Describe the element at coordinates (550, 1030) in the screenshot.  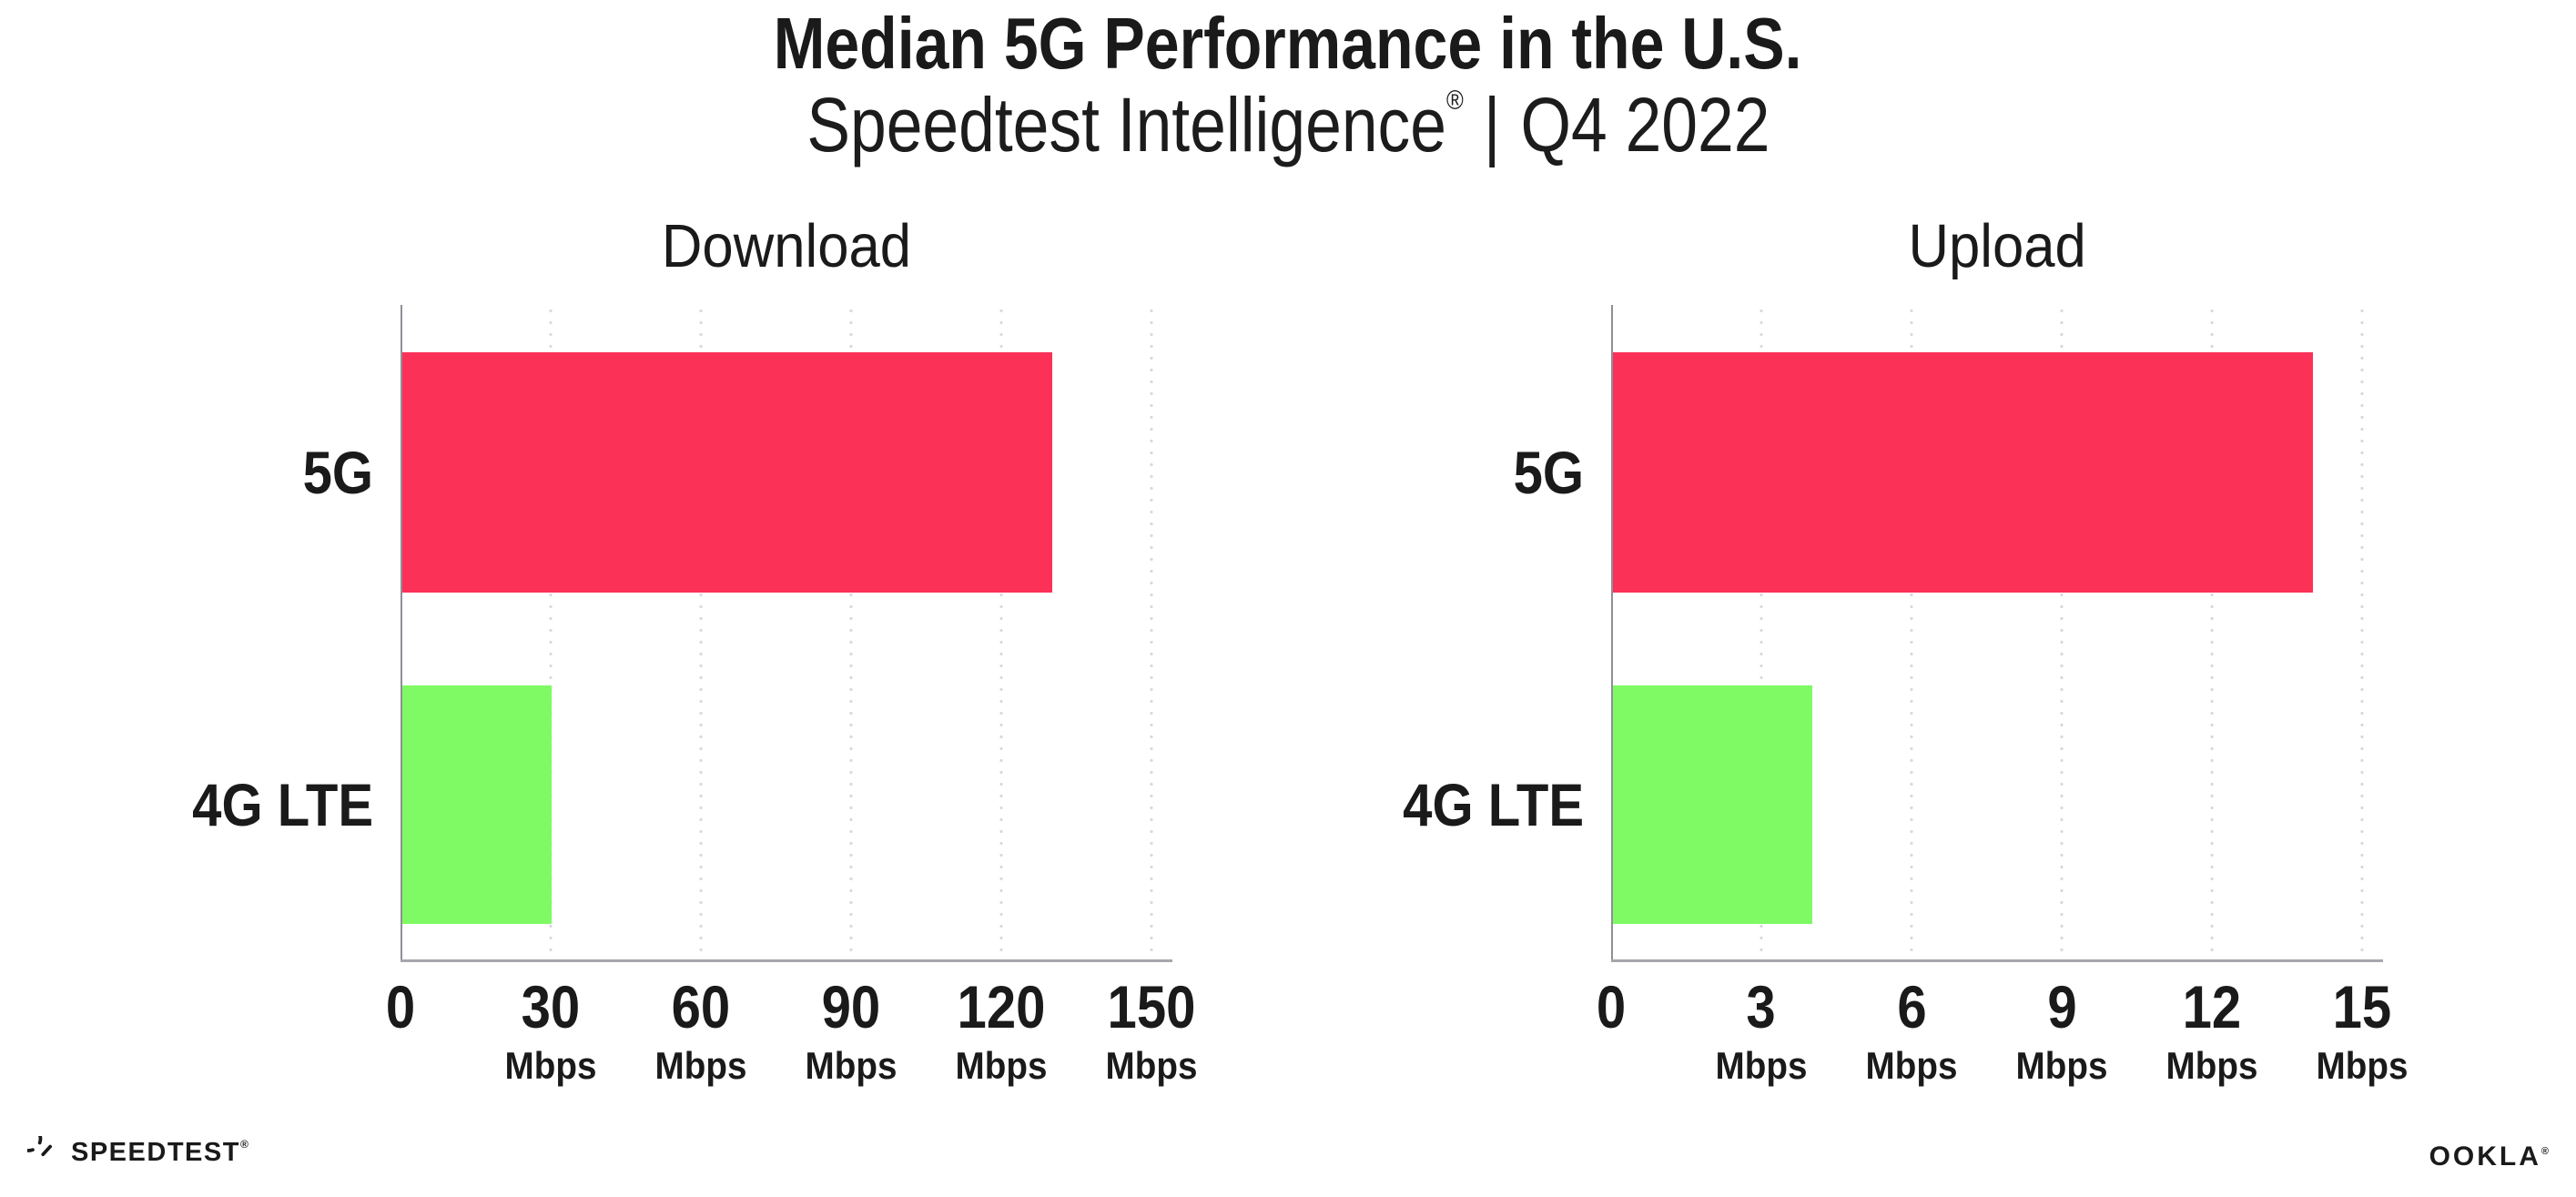
I see `tick-30: 30 Mbps` at that location.